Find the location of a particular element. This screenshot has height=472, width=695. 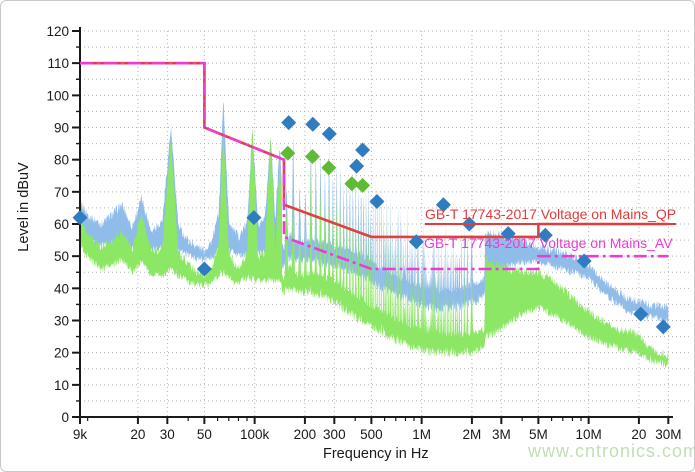

x-tick-label: 100k is located at coordinates (255, 434).